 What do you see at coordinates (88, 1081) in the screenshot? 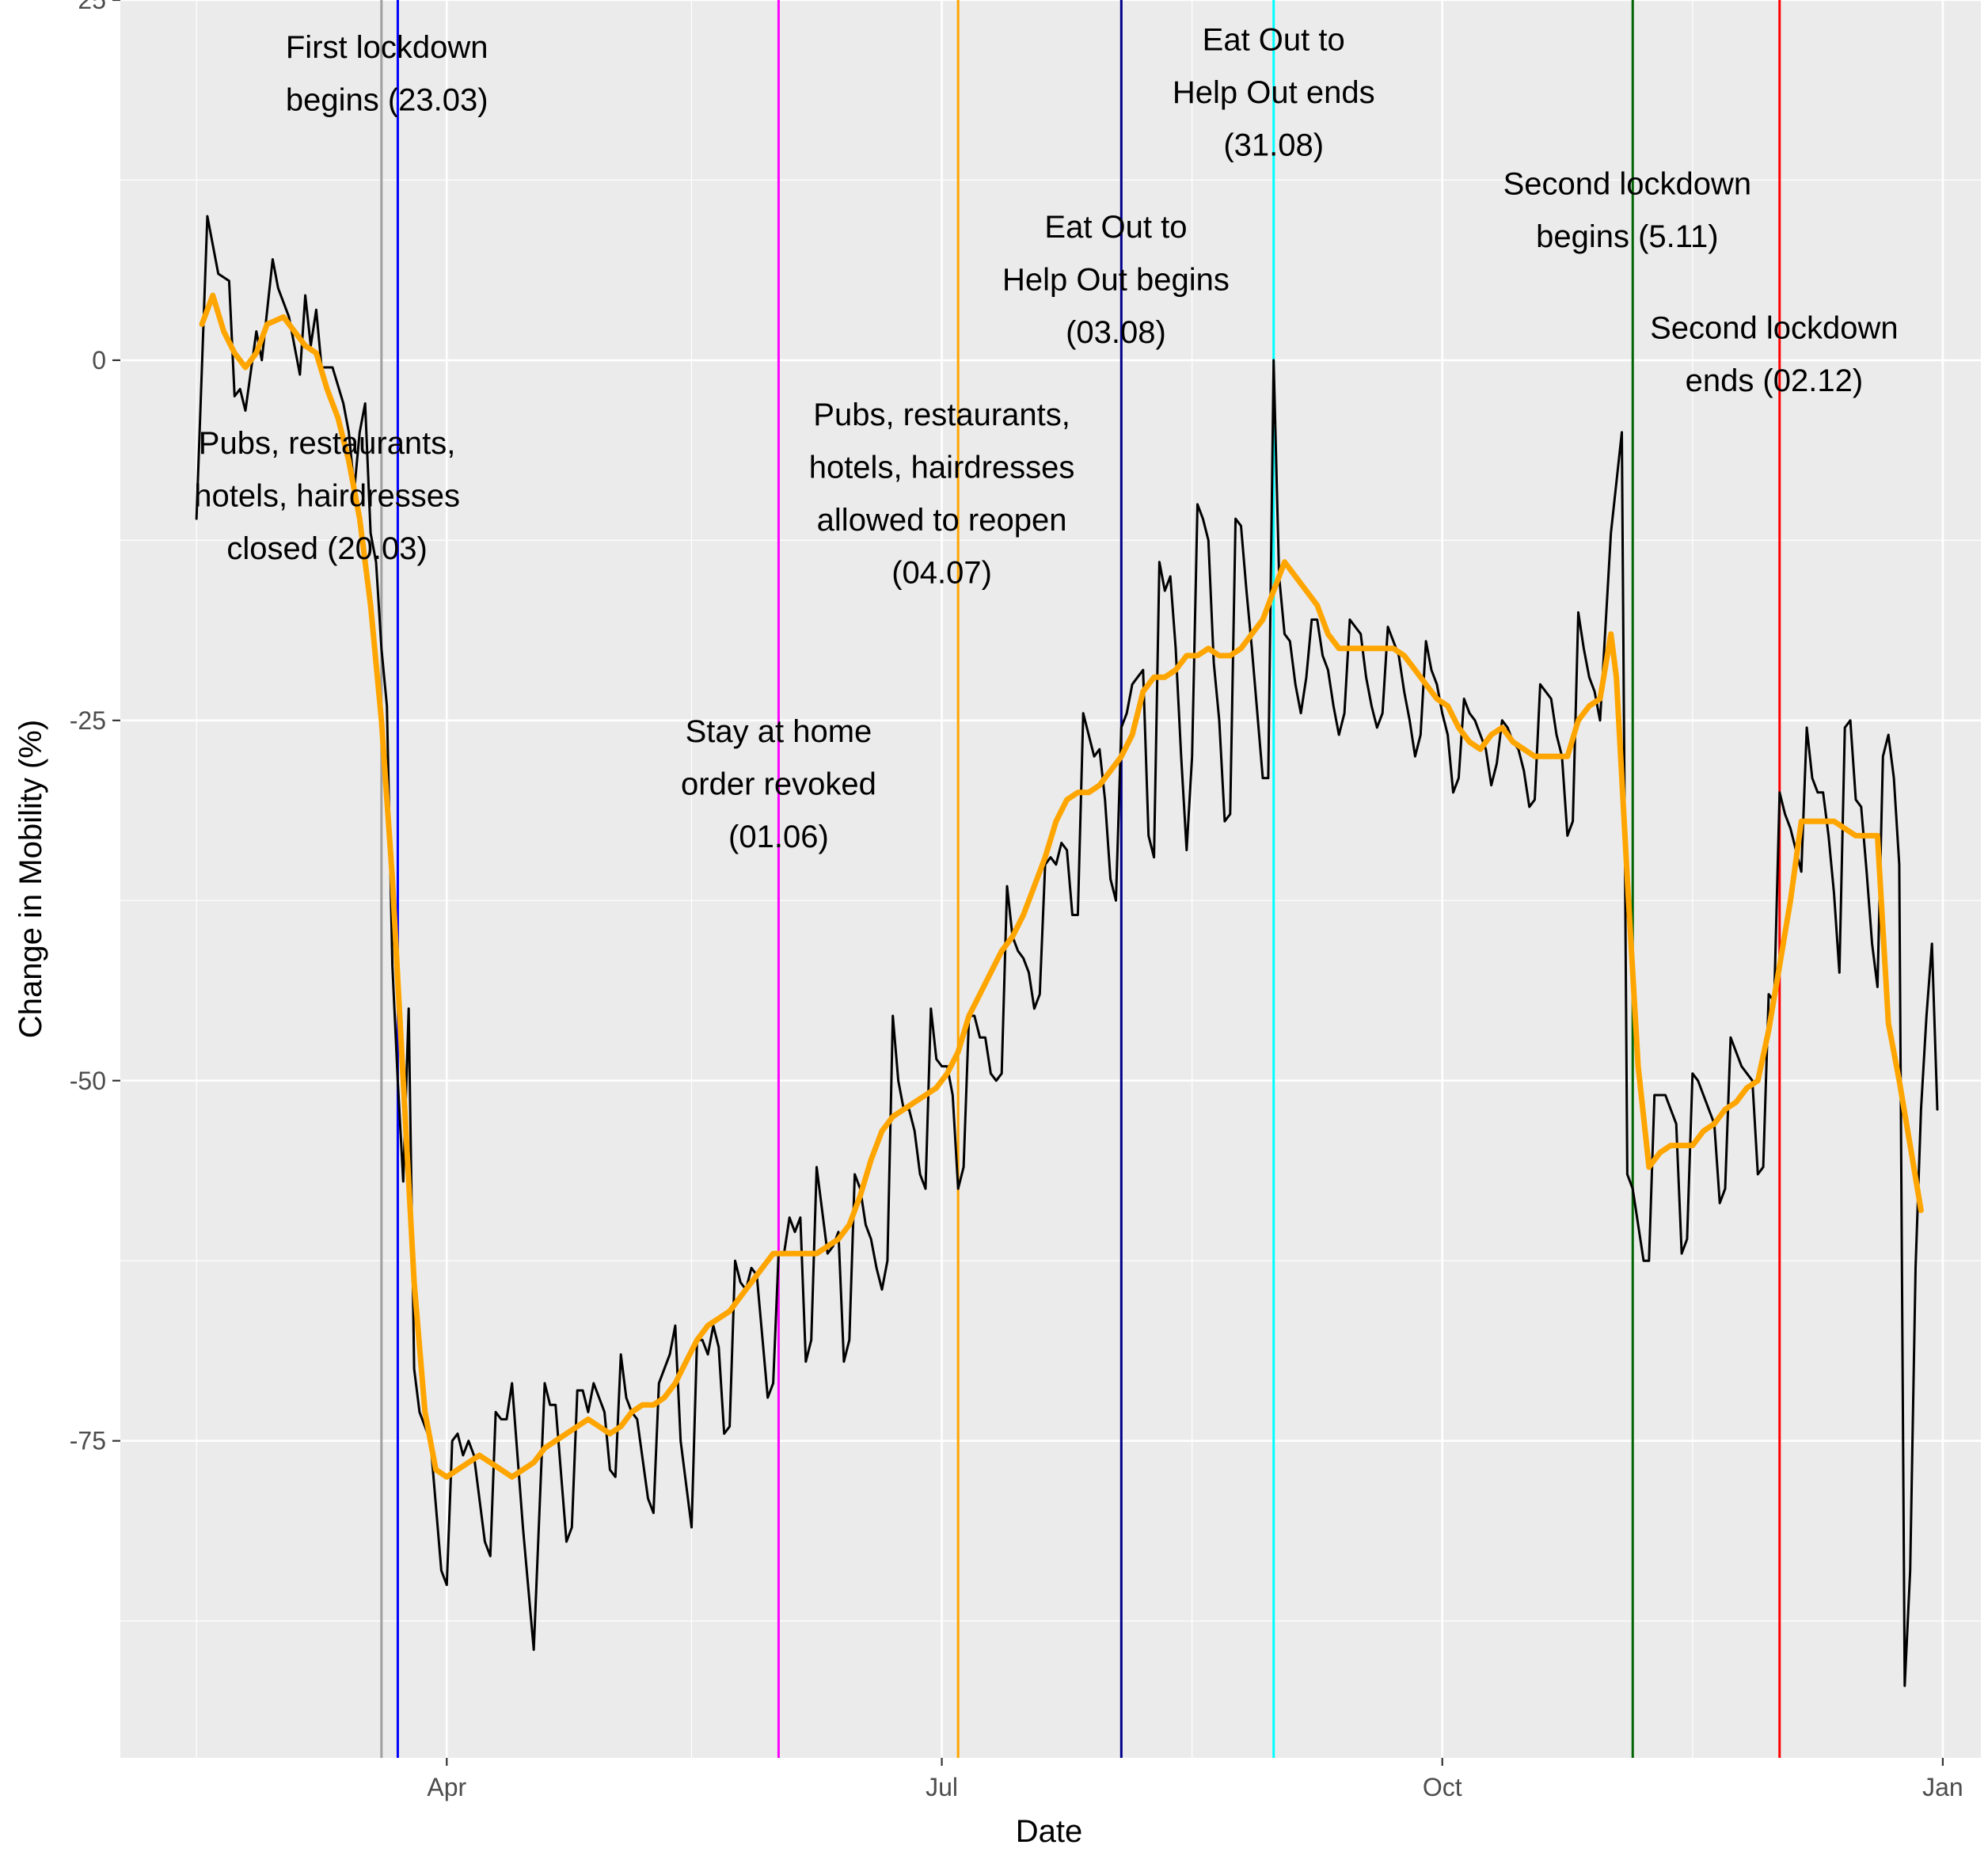
I see `y-tick-label: -50` at bounding box center [88, 1081].